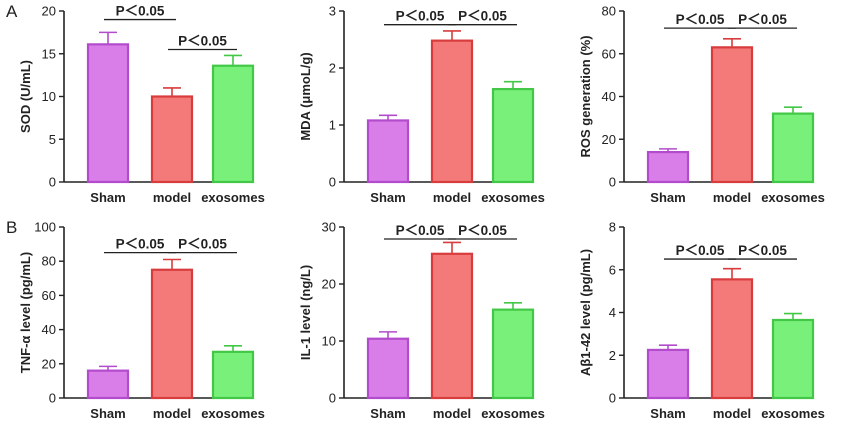  Describe the element at coordinates (12, 227) in the screenshot. I see `panel-label-b: B` at that location.